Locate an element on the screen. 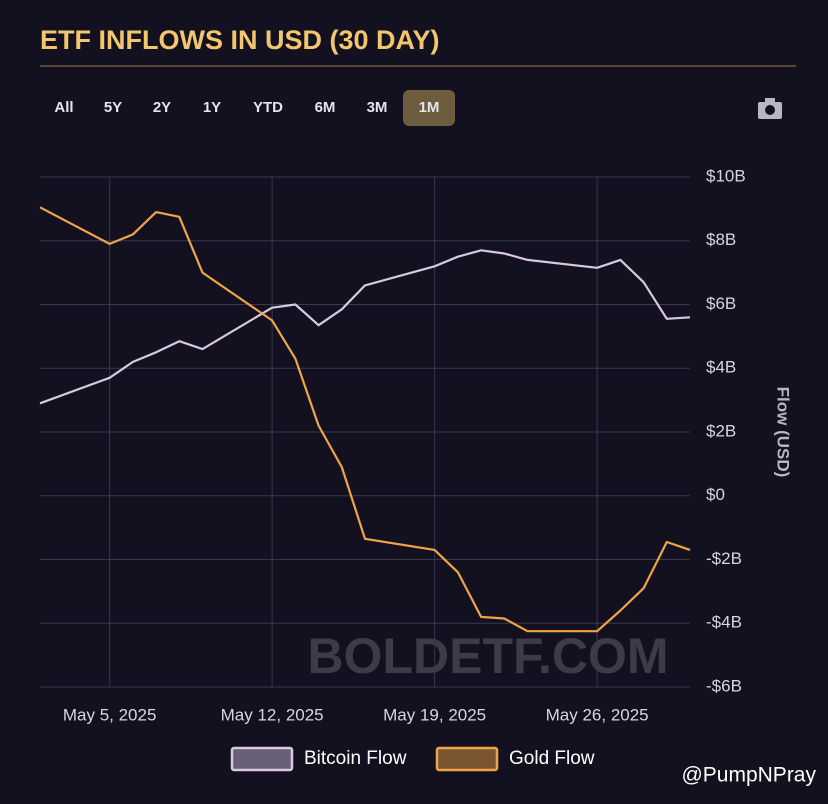 This screenshot has width=828, height=804. watermark: BOLDETF.COM is located at coordinates (487, 656).